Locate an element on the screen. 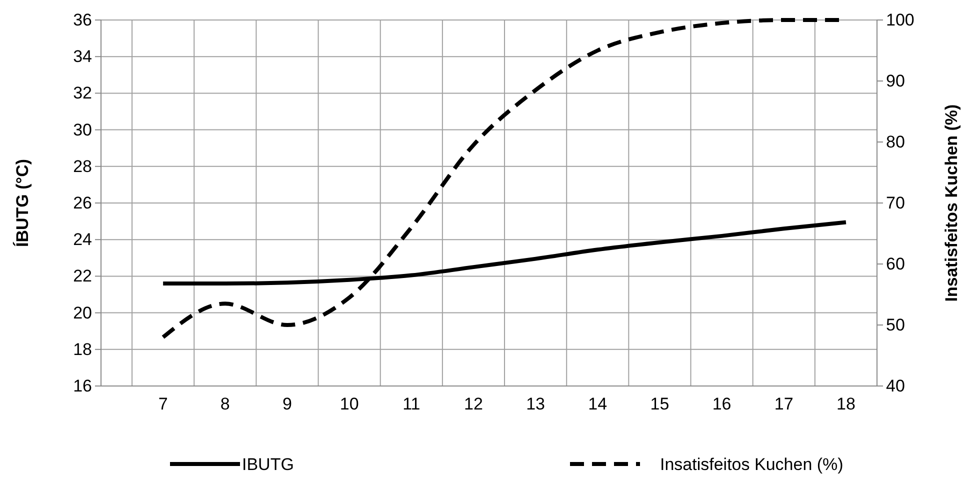  x-tick-label: 9 is located at coordinates (287, 404).